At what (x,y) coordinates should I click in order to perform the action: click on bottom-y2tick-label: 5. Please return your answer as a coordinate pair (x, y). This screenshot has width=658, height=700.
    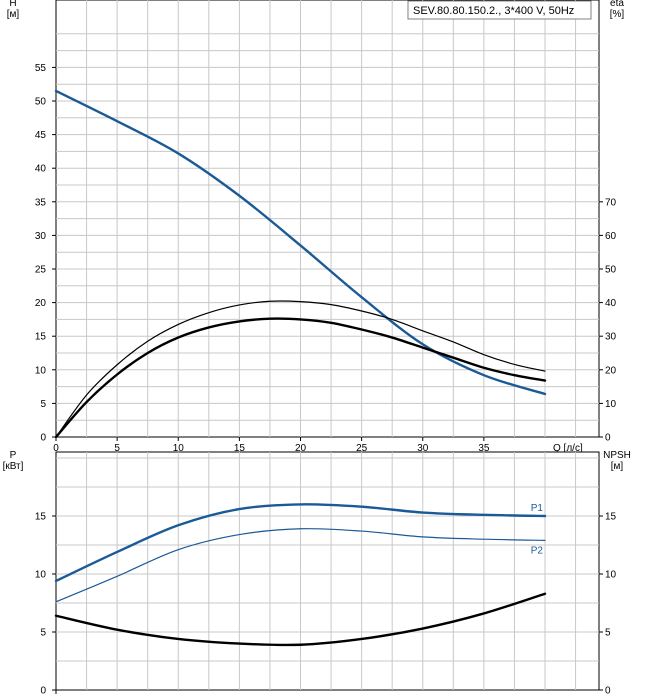
    Looking at the image, I should click on (608, 633).